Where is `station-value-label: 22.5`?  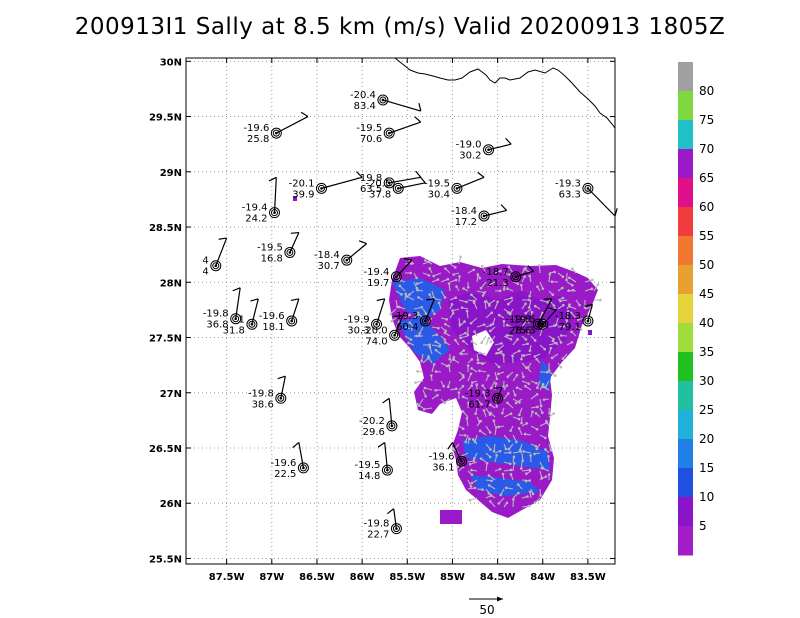
station-value-label: 22.5 is located at coordinates (285, 474).